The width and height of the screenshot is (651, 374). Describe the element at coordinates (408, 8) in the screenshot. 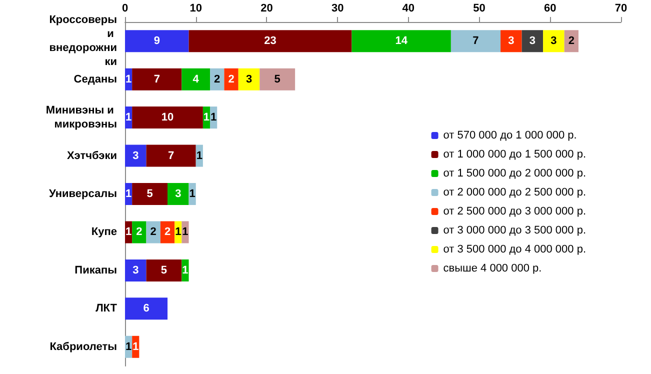

I see `x-tick-label: 40` at that location.